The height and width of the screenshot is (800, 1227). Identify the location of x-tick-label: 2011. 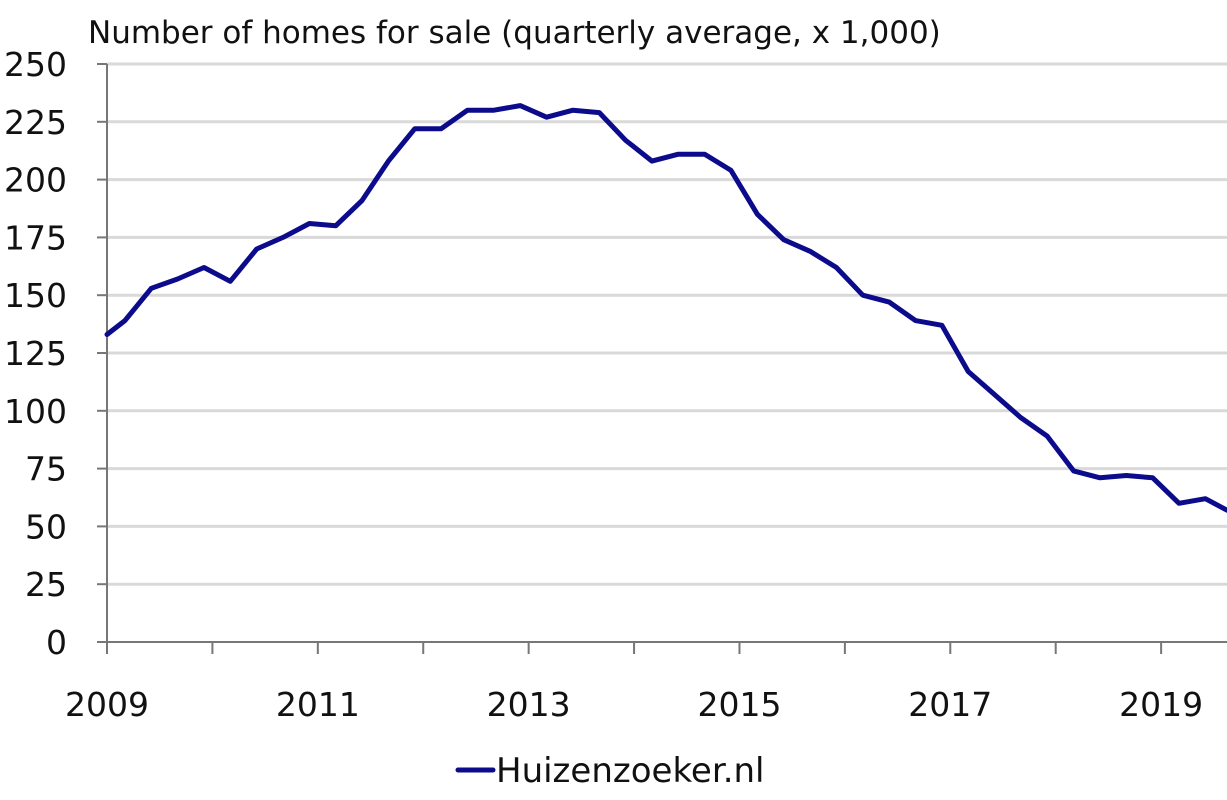
(318, 704).